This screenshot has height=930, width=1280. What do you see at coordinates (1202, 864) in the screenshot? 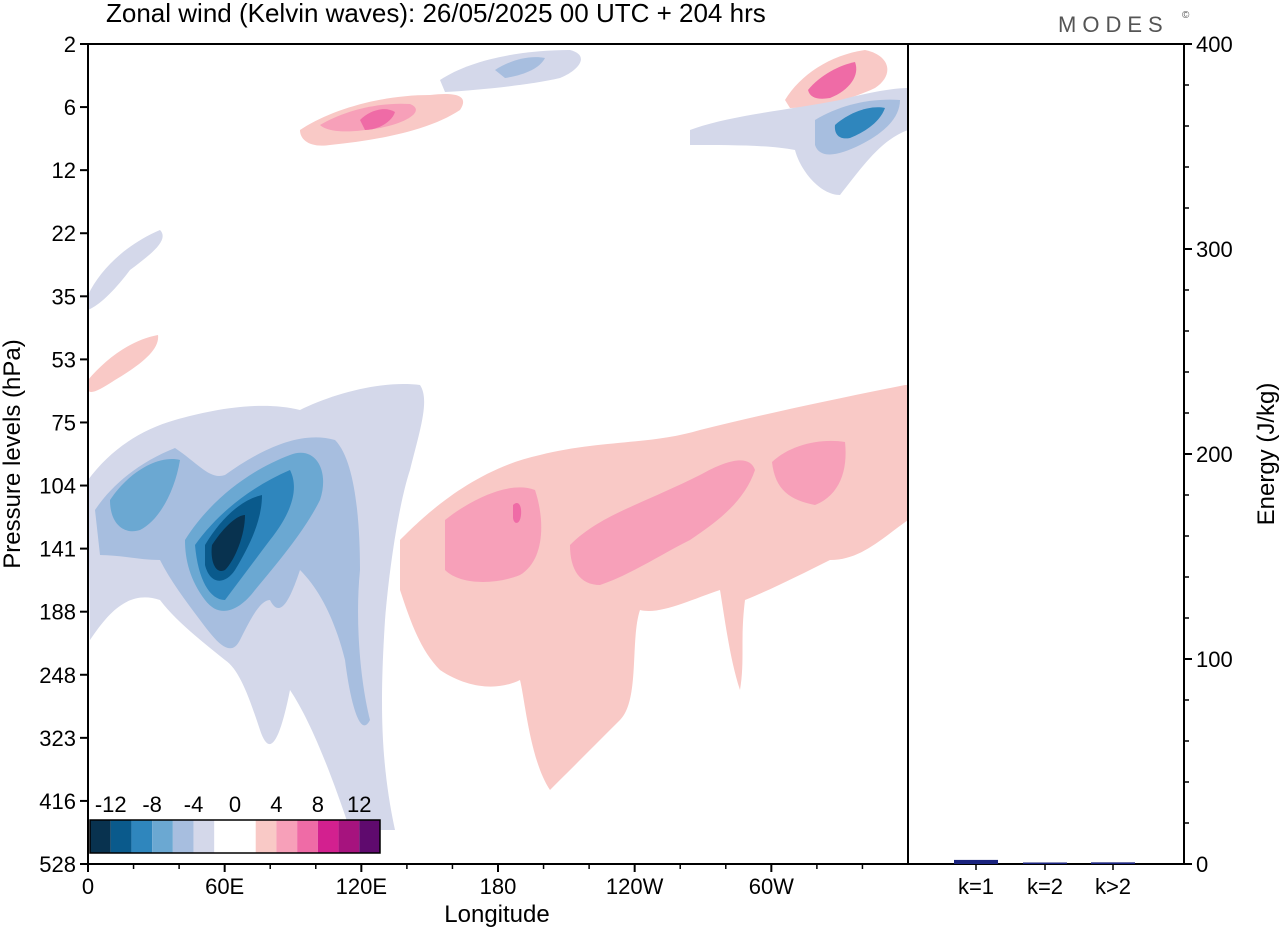
I see `energy-tick-label: 0` at bounding box center [1202, 864].